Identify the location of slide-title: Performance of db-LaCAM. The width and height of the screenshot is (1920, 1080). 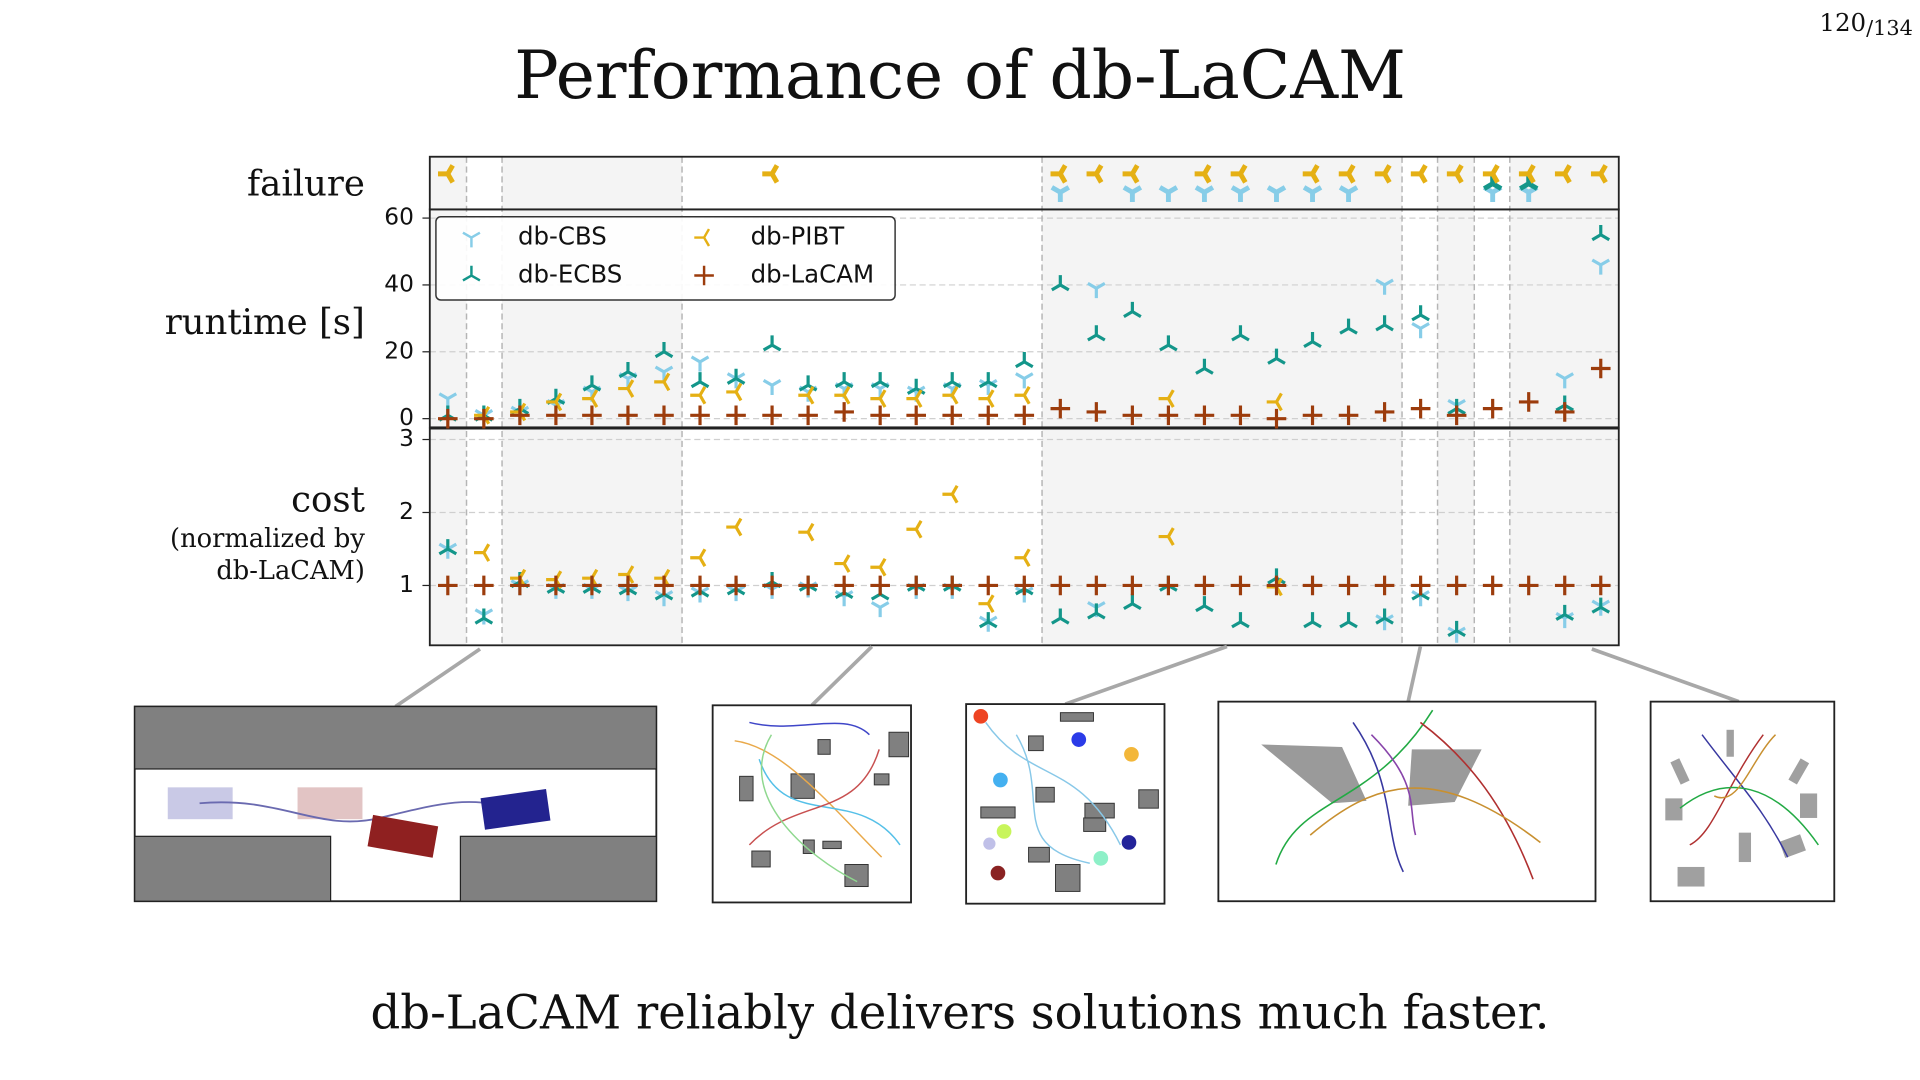
(960, 75).